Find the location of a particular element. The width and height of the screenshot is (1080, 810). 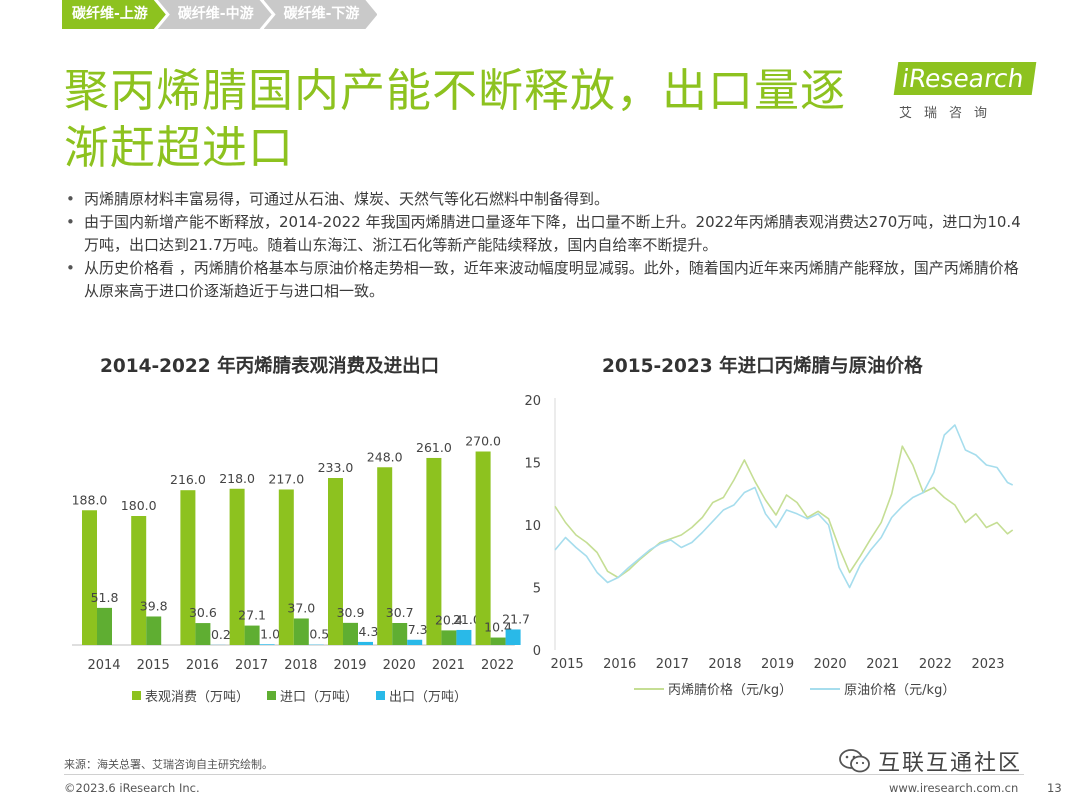

legend-label: 出口（万吨） is located at coordinates (428, 697).